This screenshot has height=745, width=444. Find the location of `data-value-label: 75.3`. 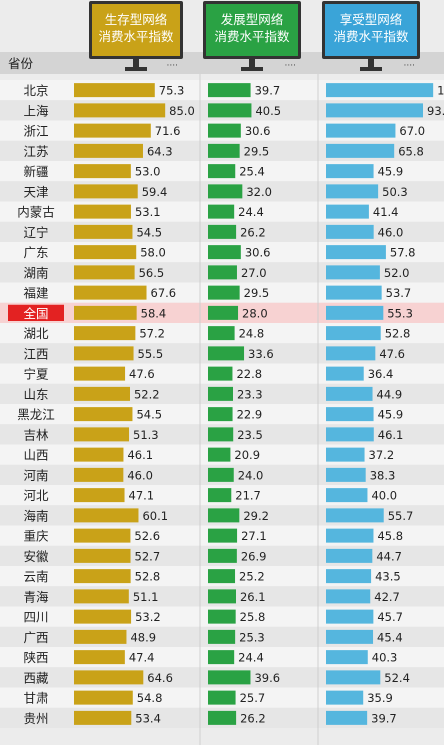

data-value-label: 75.3 is located at coordinates (172, 91).